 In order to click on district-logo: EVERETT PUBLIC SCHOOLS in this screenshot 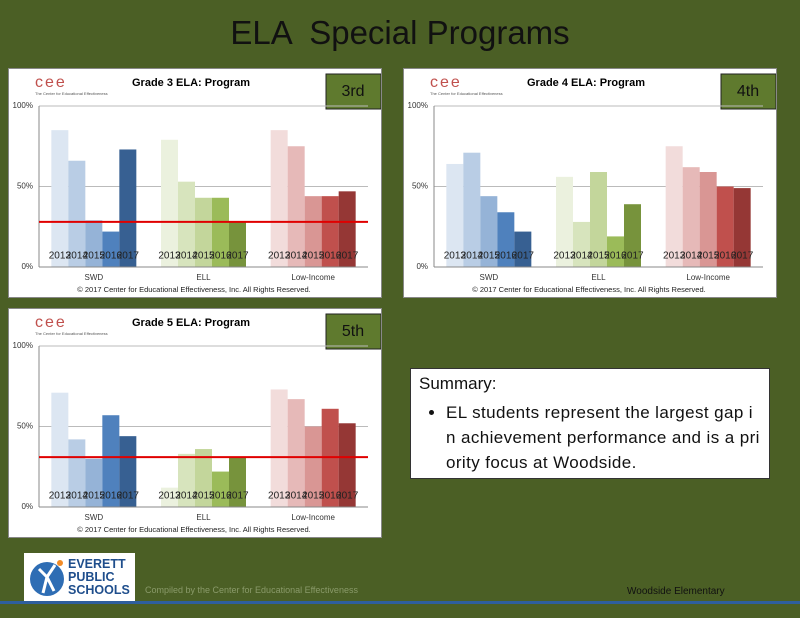, I will do `click(79, 577)`.